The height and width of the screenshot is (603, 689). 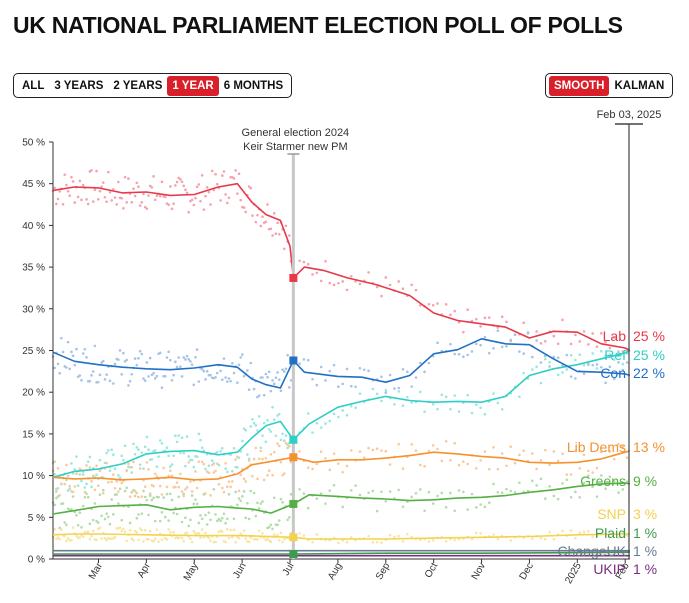 What do you see at coordinates (138, 85) in the screenshot?
I see `range-2-years-button: 2 YEARS` at bounding box center [138, 85].